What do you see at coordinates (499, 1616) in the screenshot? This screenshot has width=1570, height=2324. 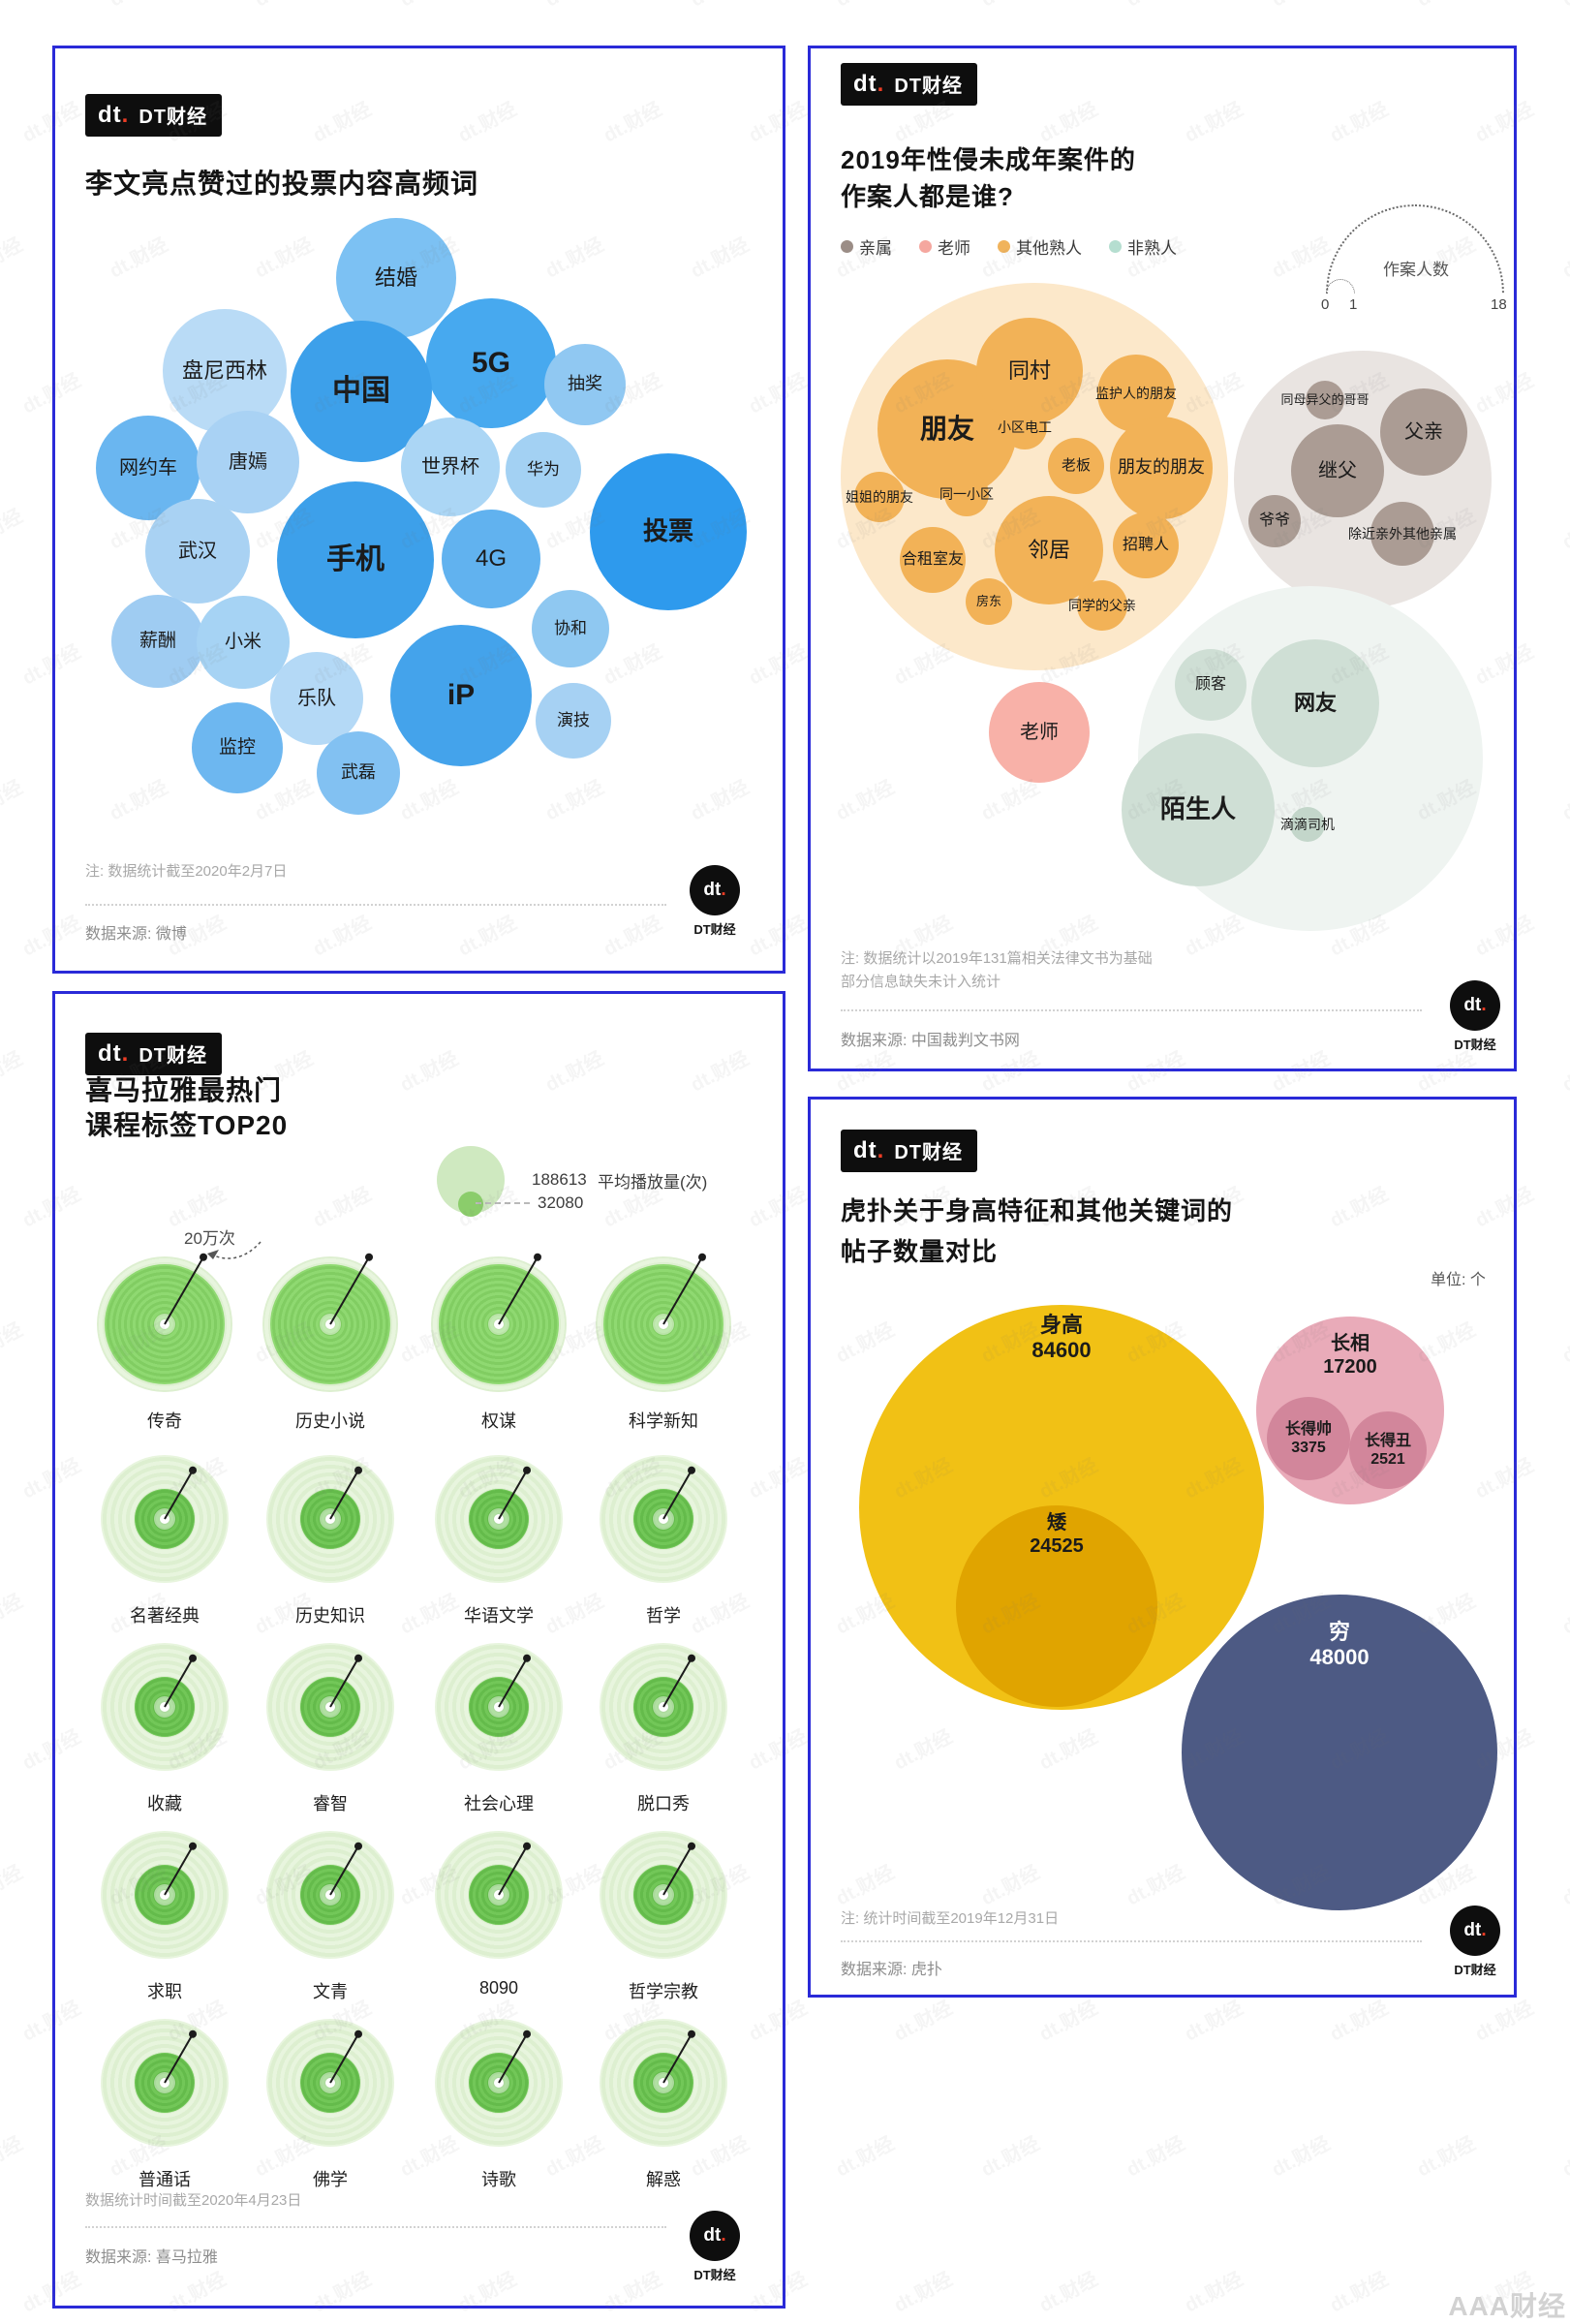 I see `record-label: 华语文学` at bounding box center [499, 1616].